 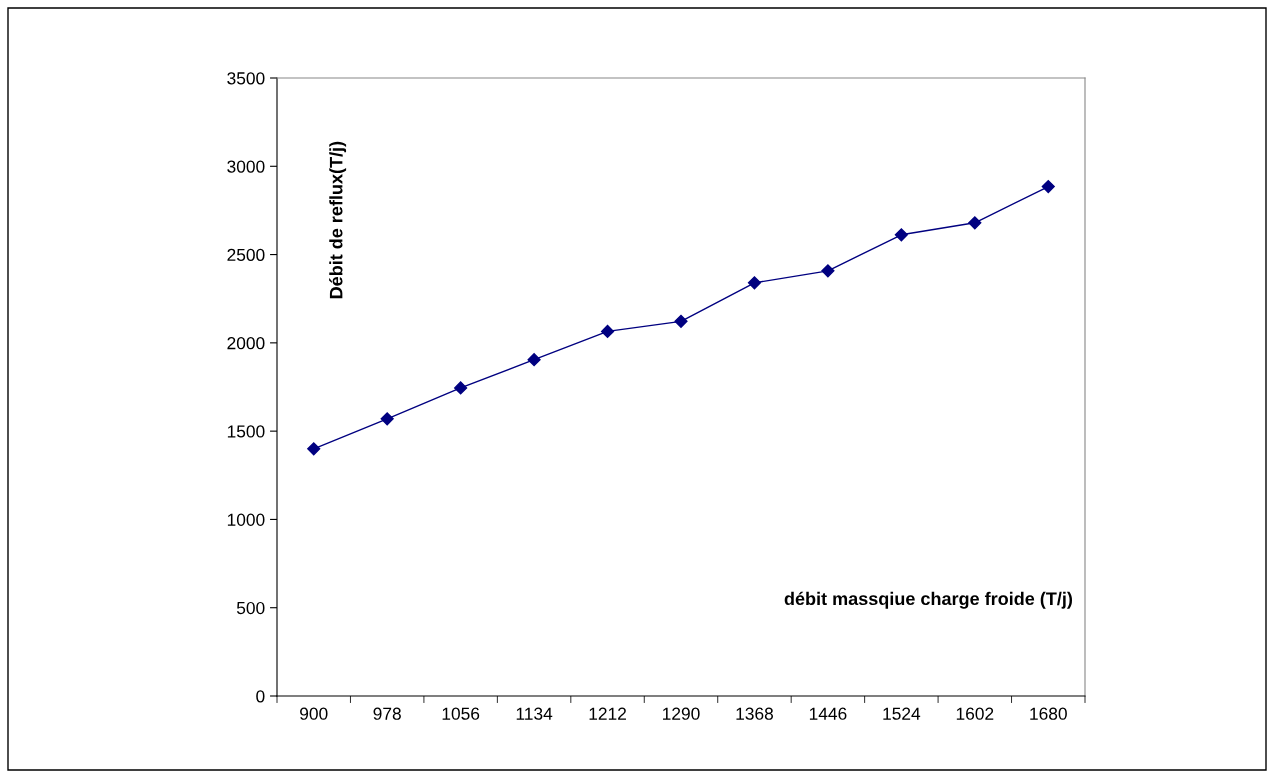 I want to click on x-tick-label: 1602, so click(x=975, y=713).